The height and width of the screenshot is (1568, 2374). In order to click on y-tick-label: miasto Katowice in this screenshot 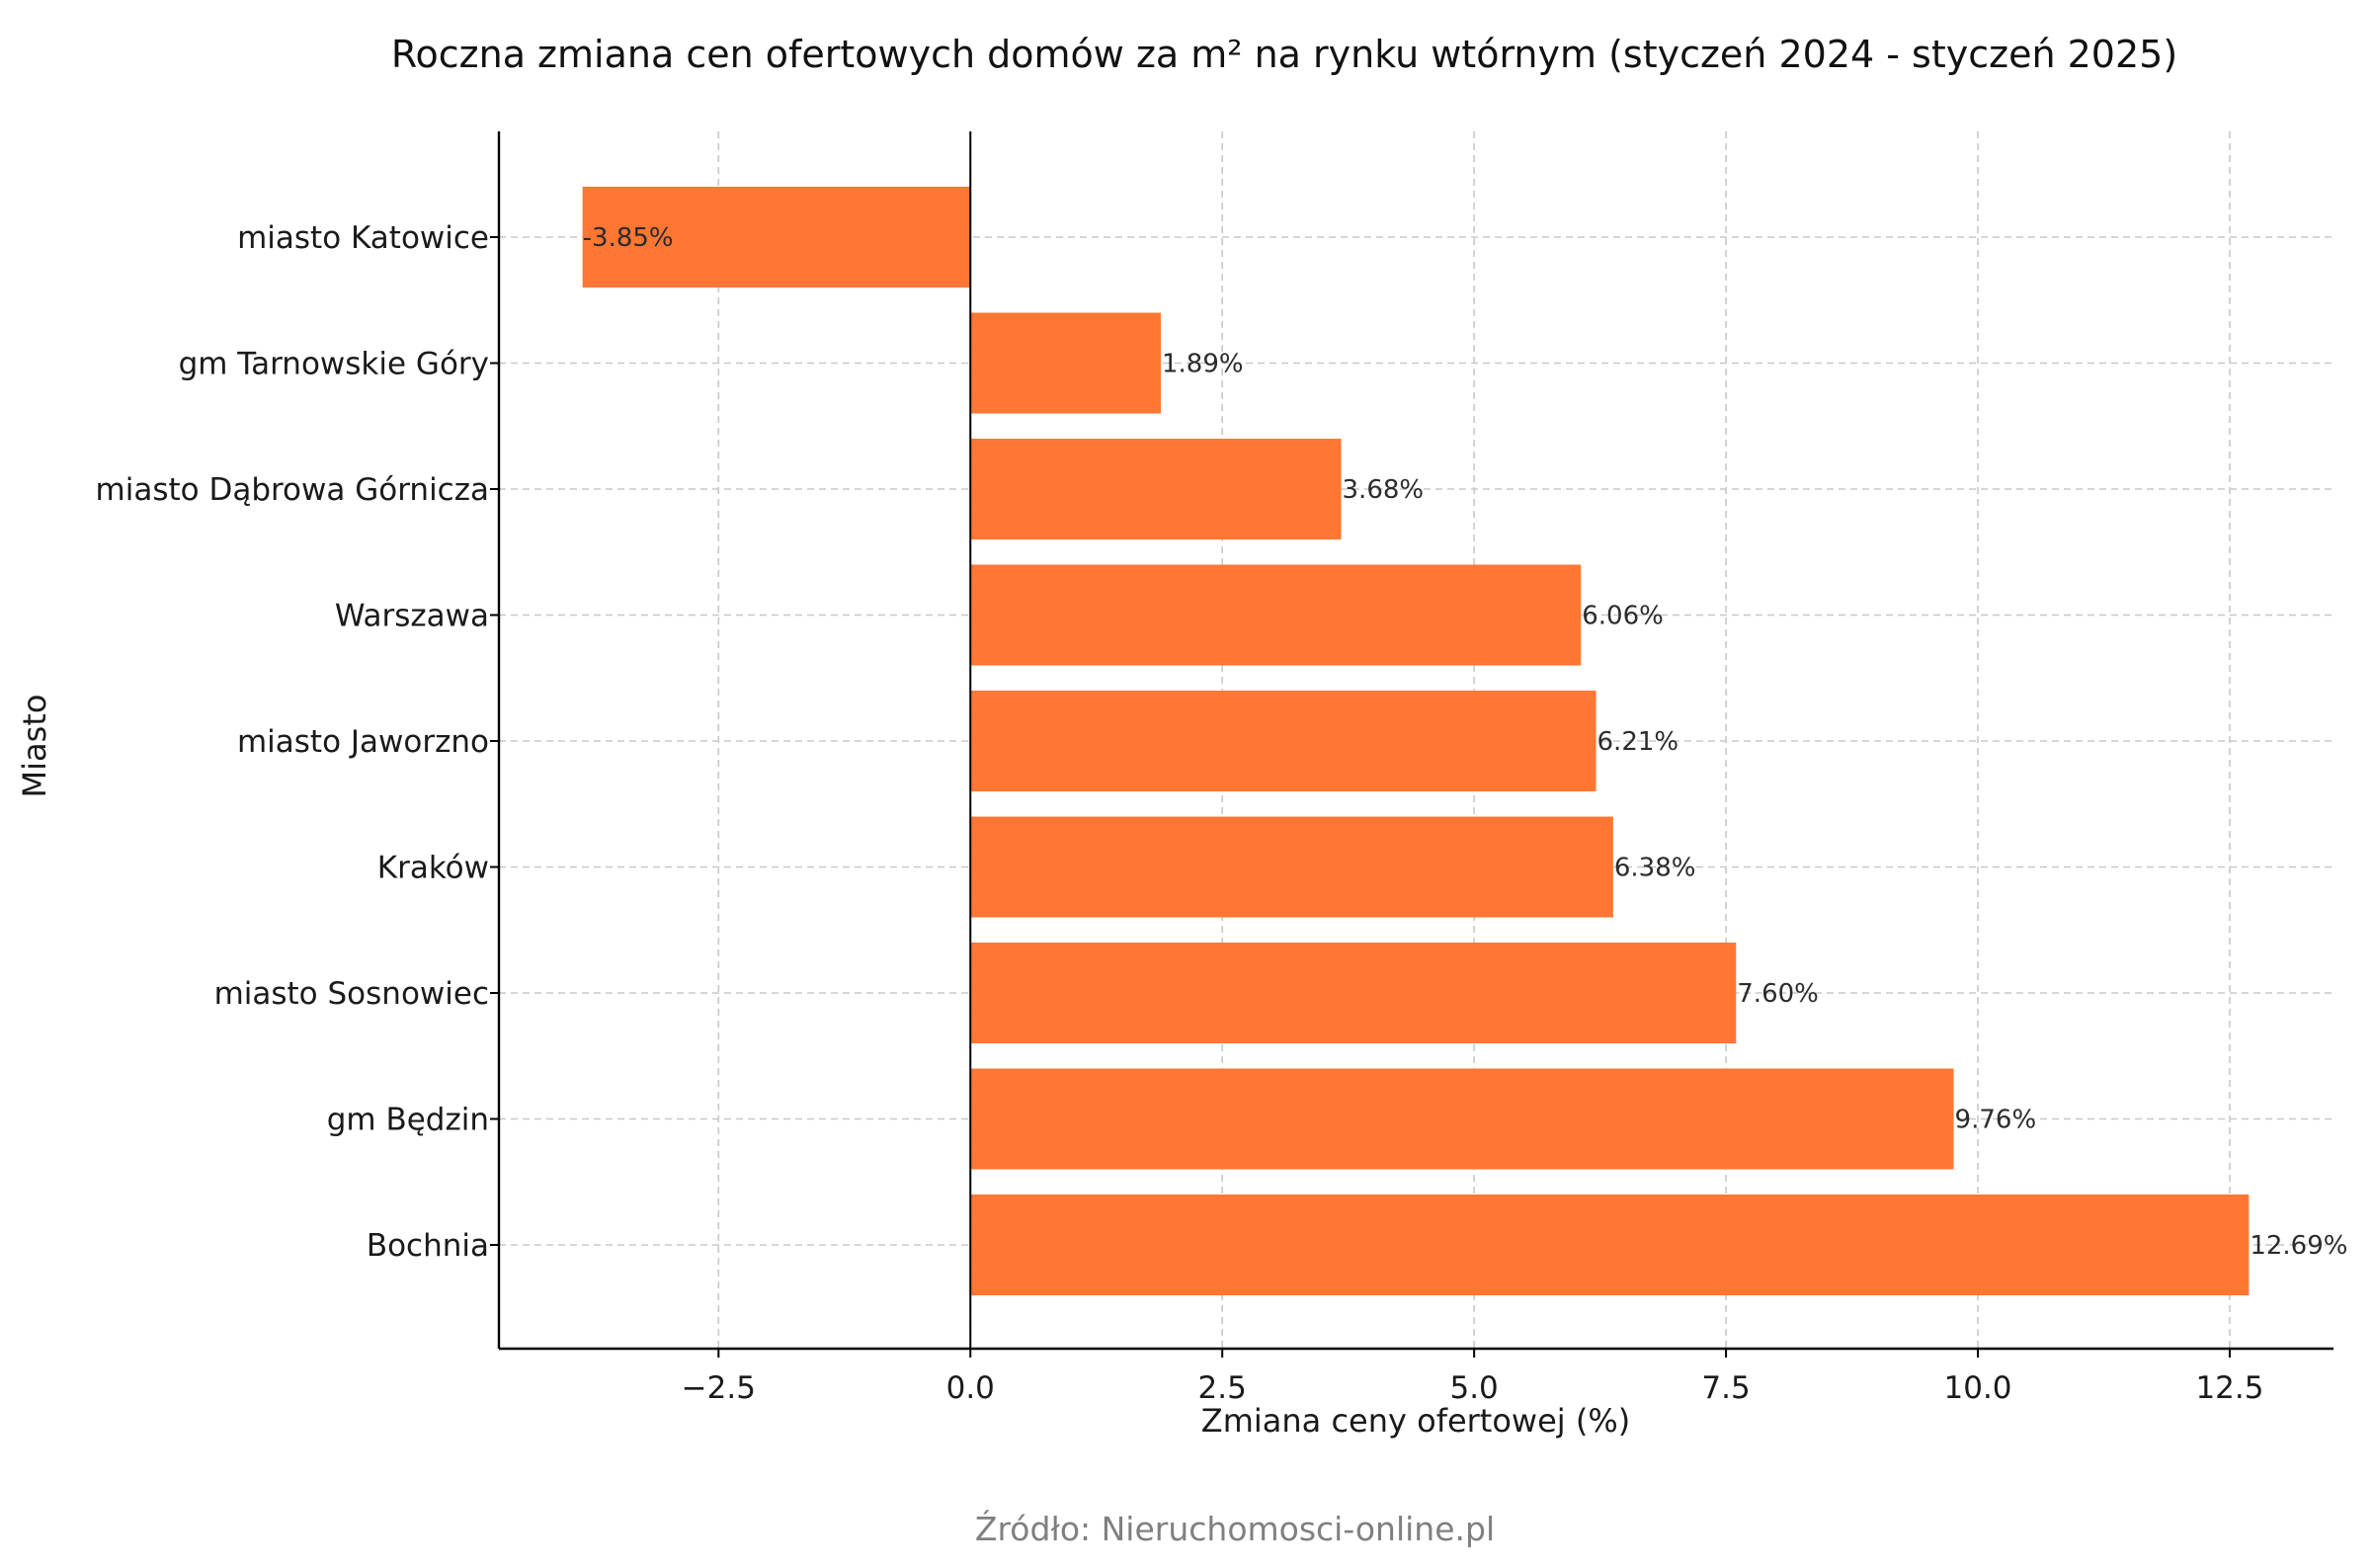, I will do `click(363, 238)`.